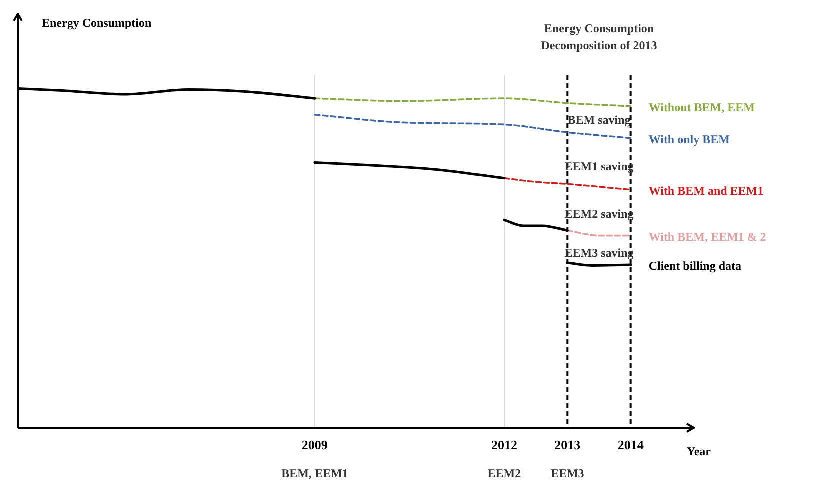  Describe the element at coordinates (599, 253) in the screenshot. I see `annotation: EEM3 saving` at that location.